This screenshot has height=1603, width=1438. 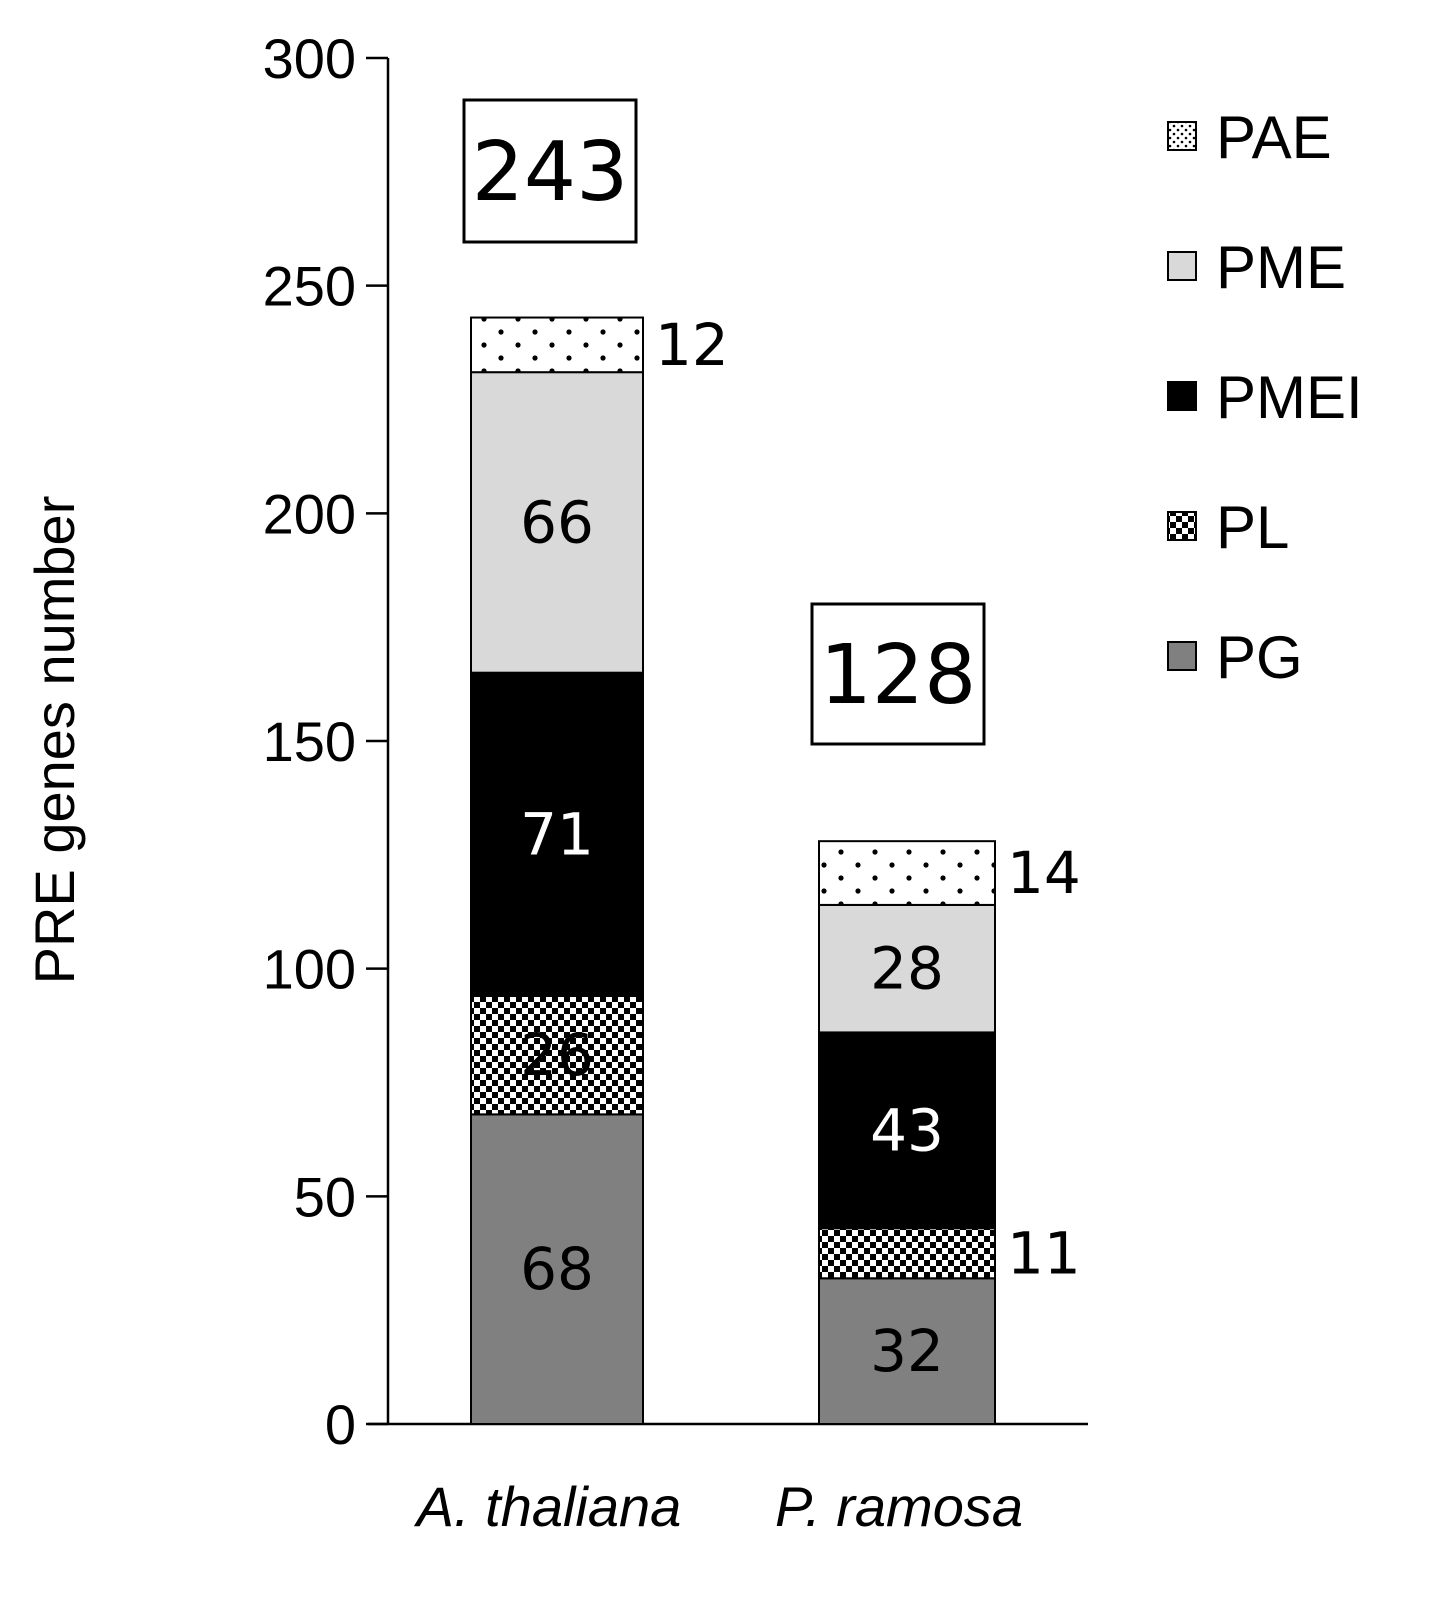 I want to click on data-label-pae-a-thaliana: 12, so click(x=692, y=345).